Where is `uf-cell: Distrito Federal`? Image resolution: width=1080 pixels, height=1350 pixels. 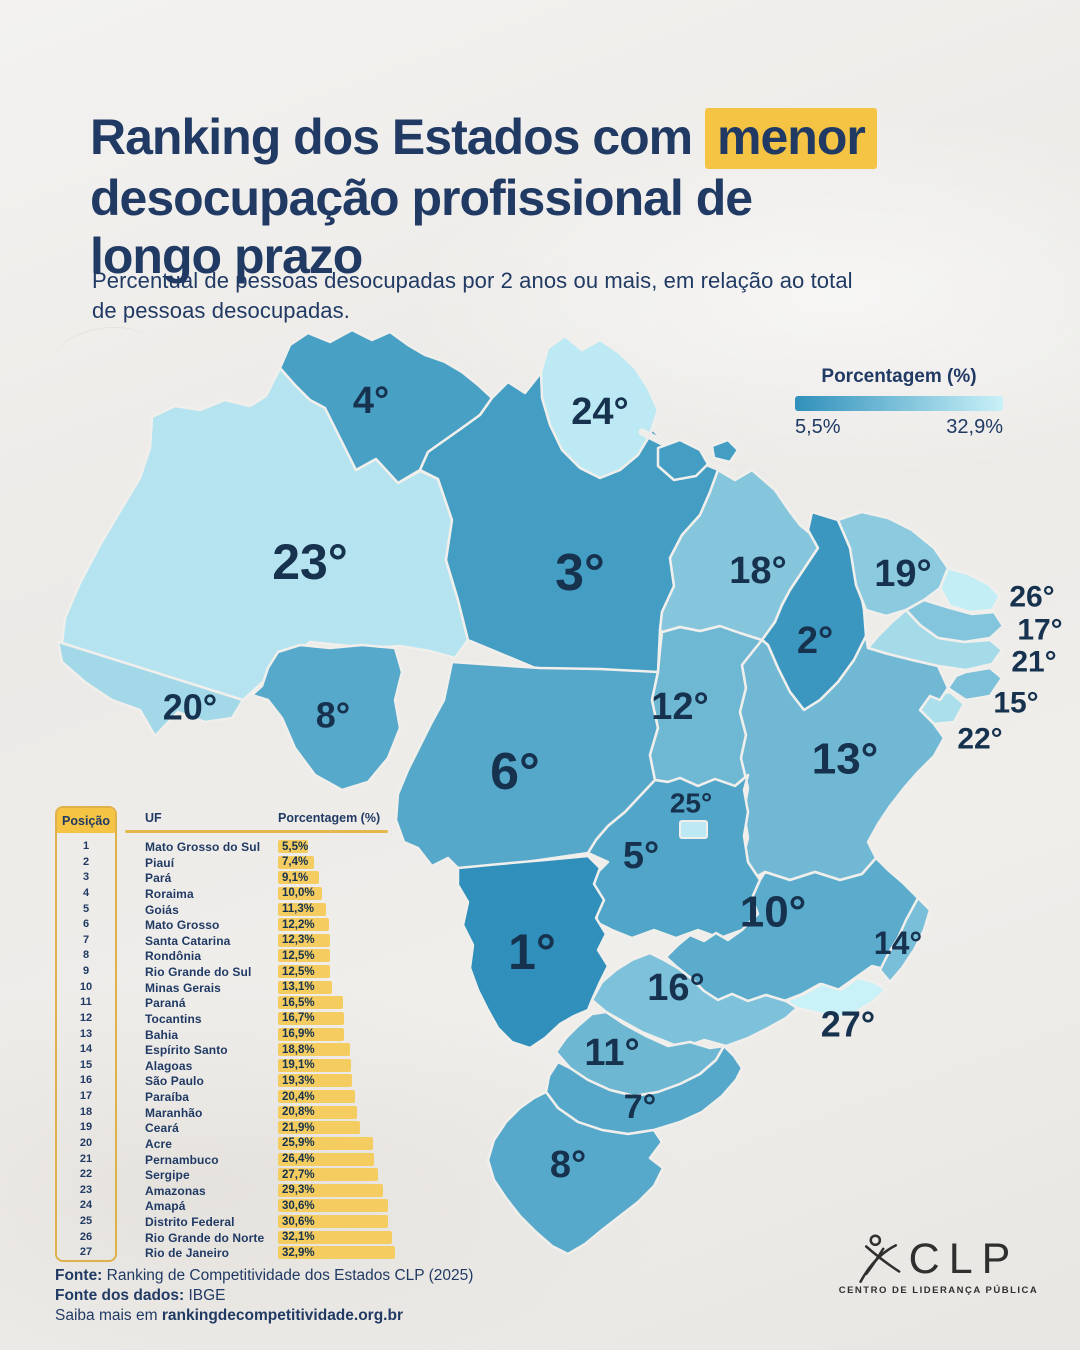
uf-cell: Distrito Federal is located at coordinates (190, 1222).